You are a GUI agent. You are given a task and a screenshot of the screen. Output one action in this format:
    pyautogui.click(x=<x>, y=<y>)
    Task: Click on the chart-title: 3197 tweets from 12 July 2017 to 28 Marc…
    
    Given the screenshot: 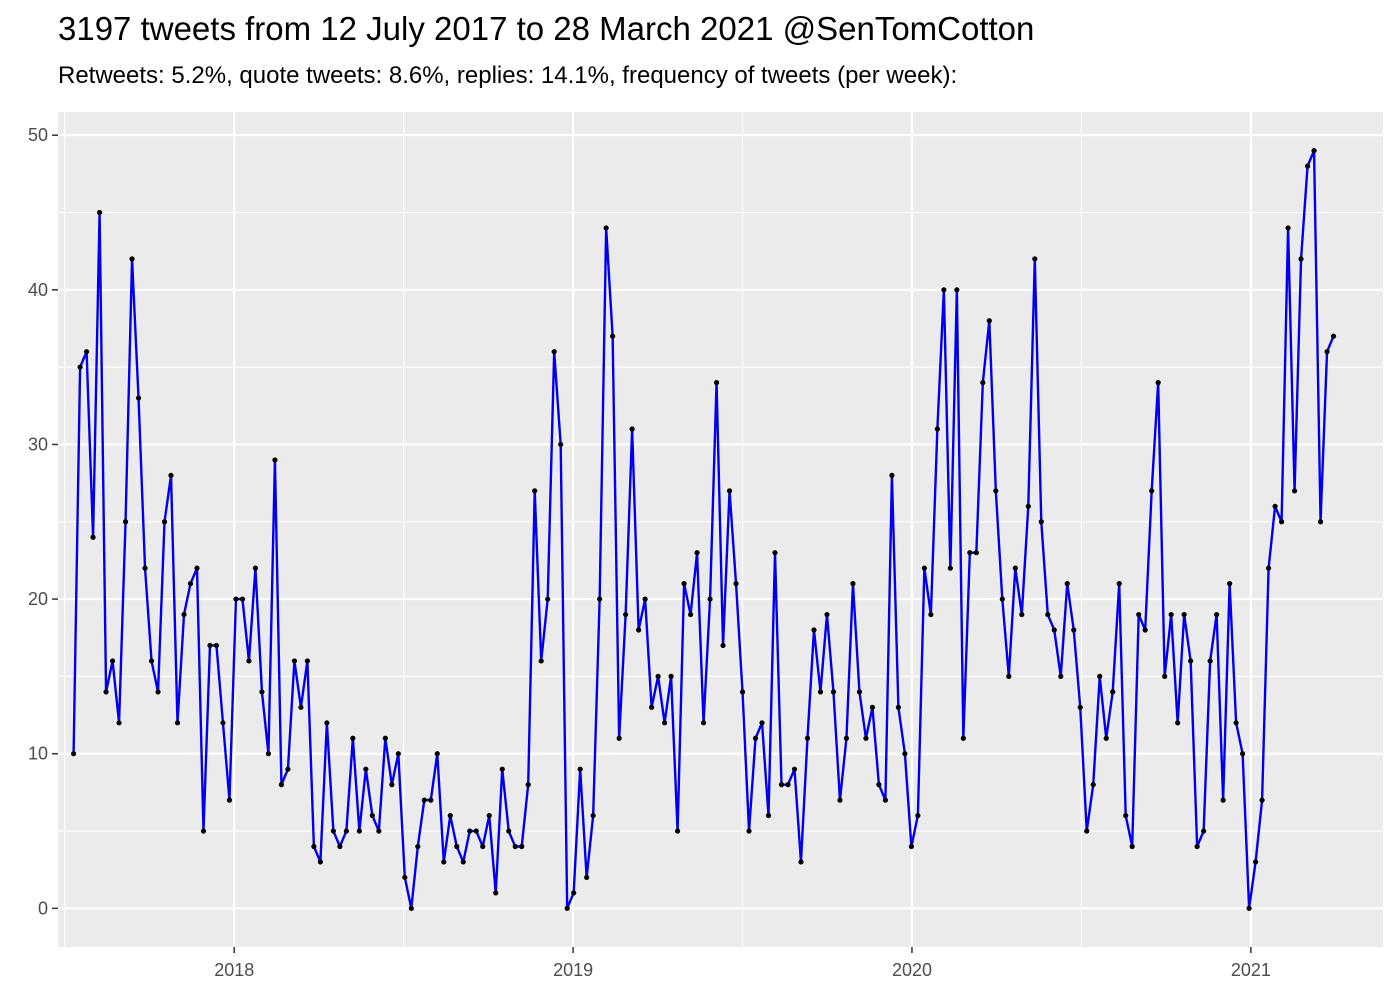 What is the action you would take?
    pyautogui.click(x=546, y=28)
    